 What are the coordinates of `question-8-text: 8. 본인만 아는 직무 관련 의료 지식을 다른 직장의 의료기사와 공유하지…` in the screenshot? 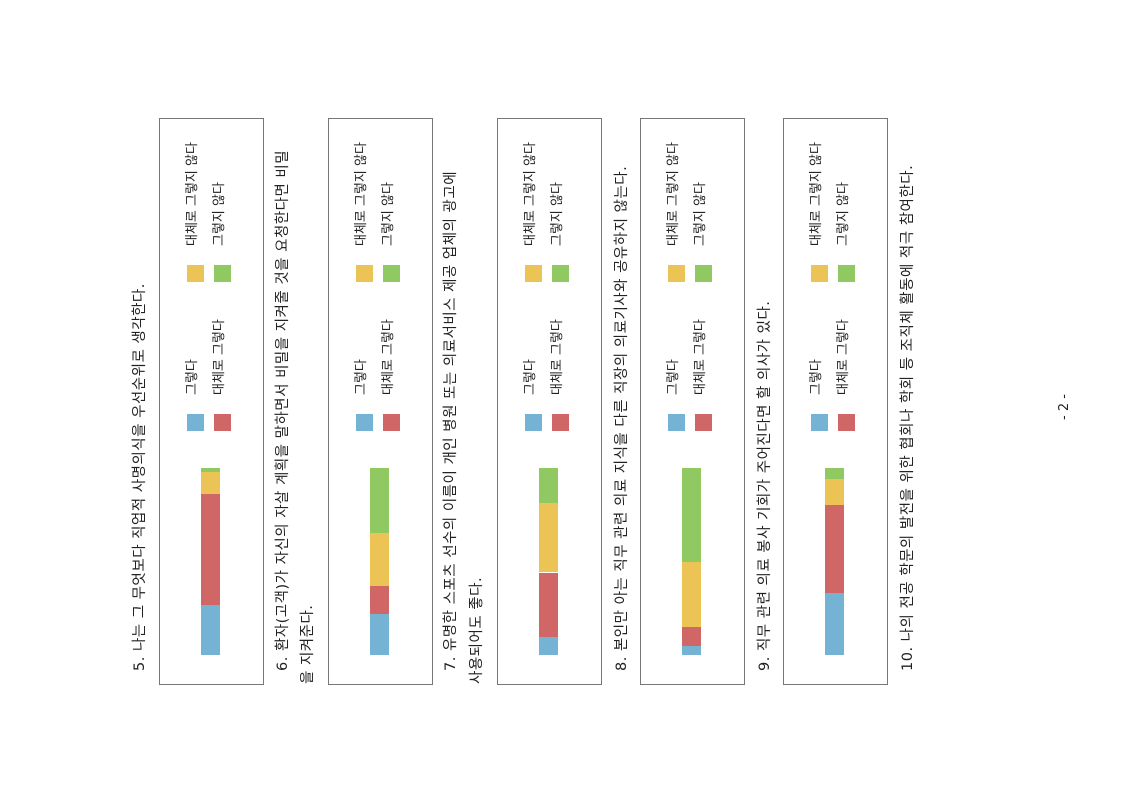 It's located at (622, 418).